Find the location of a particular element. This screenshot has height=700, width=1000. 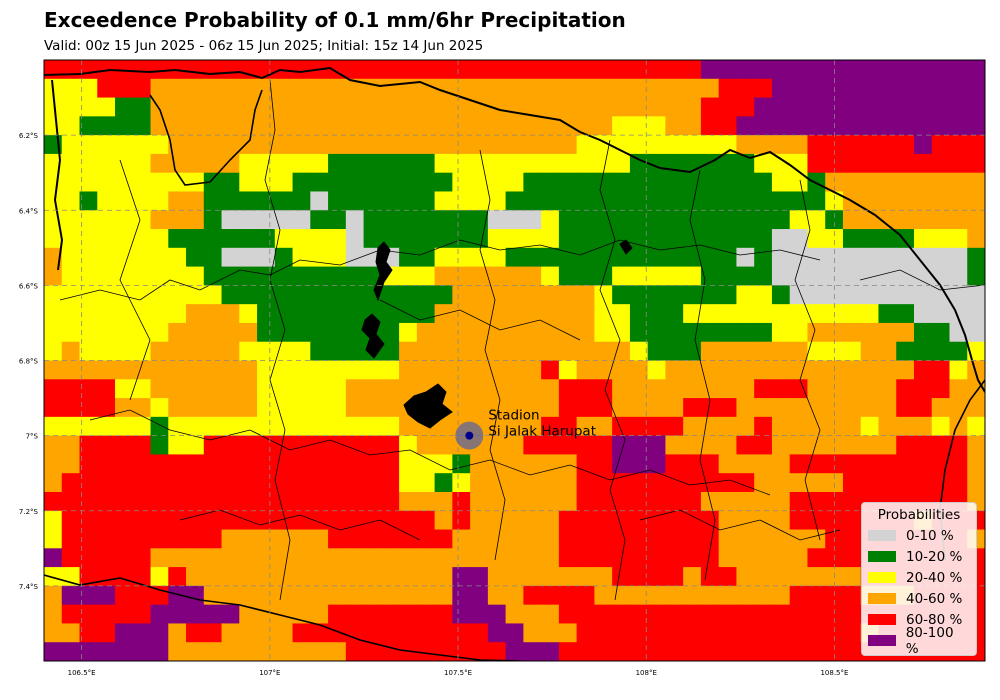

station-dot is located at coordinates (469, 435).